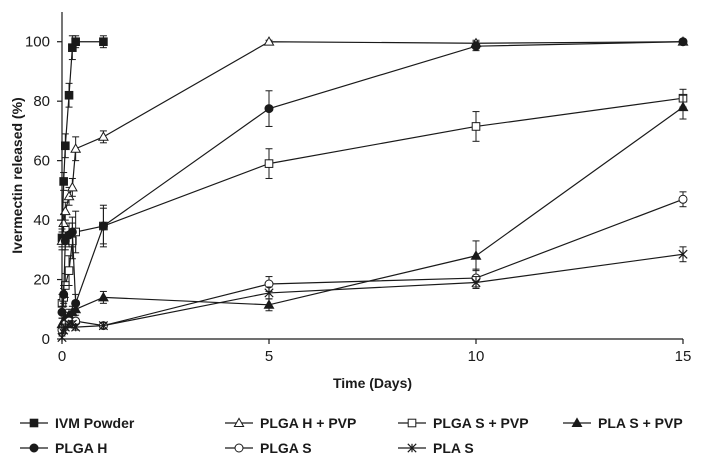  Describe the element at coordinates (81, 448) in the screenshot. I see `legend-label: PLGA H` at that location.